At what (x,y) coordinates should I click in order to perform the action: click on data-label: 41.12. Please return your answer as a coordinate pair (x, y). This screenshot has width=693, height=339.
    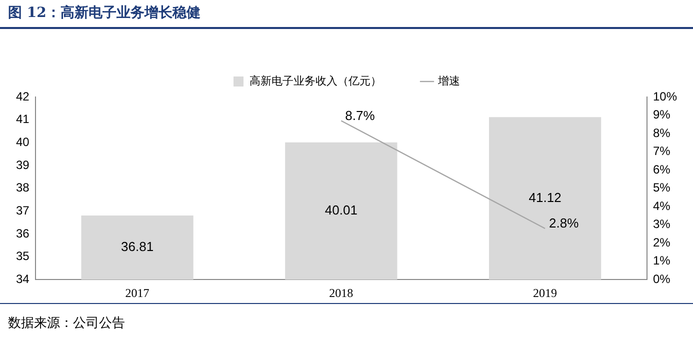
    Looking at the image, I should click on (545, 197).